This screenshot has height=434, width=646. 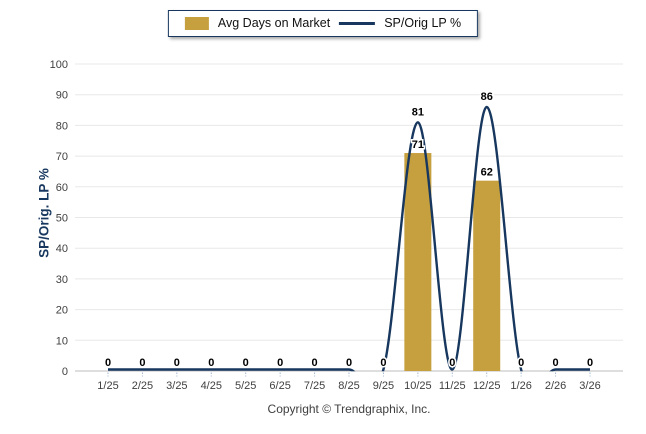 I want to click on x-tick-label: 6/25, so click(x=279, y=386).